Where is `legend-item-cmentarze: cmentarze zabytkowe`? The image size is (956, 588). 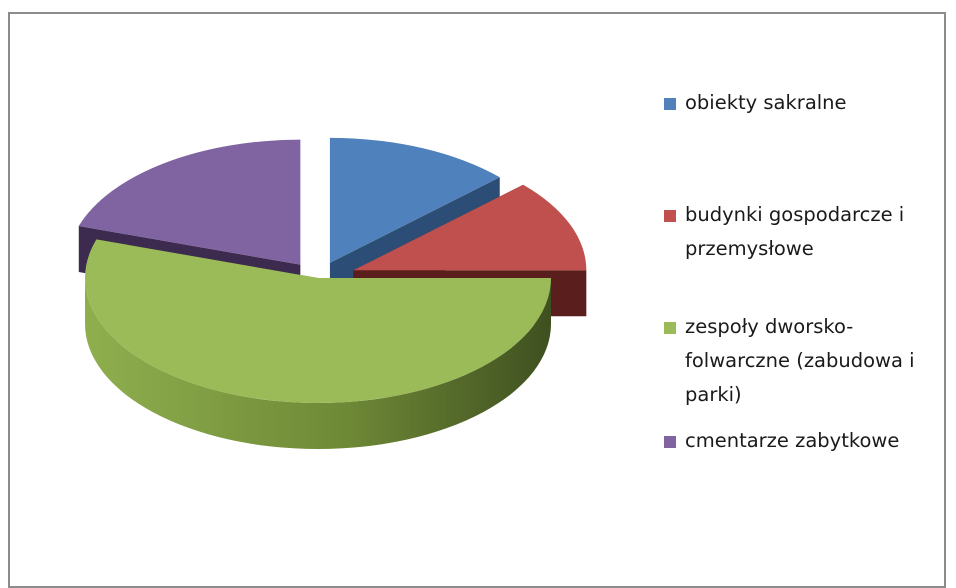
legend-item-cmentarze: cmentarze zabytkowe is located at coordinates (809, 441).